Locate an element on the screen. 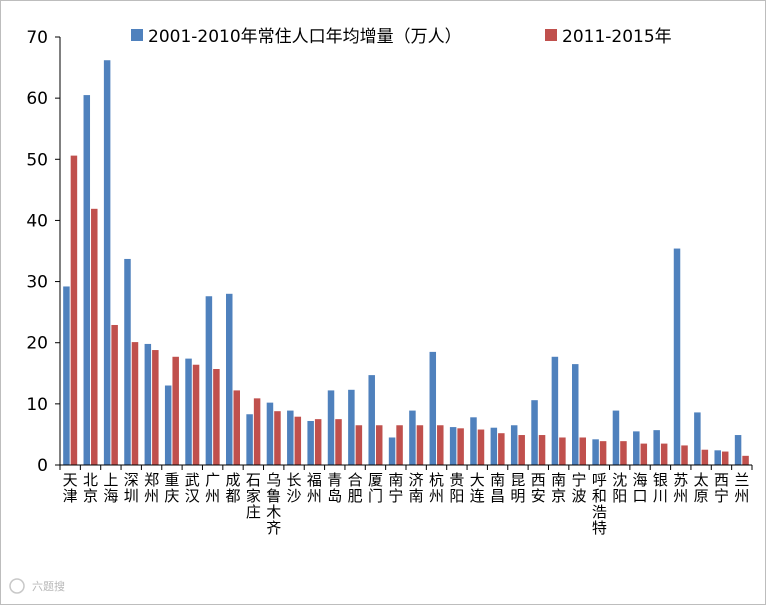  bar-series-1-成都 is located at coordinates (229, 379).